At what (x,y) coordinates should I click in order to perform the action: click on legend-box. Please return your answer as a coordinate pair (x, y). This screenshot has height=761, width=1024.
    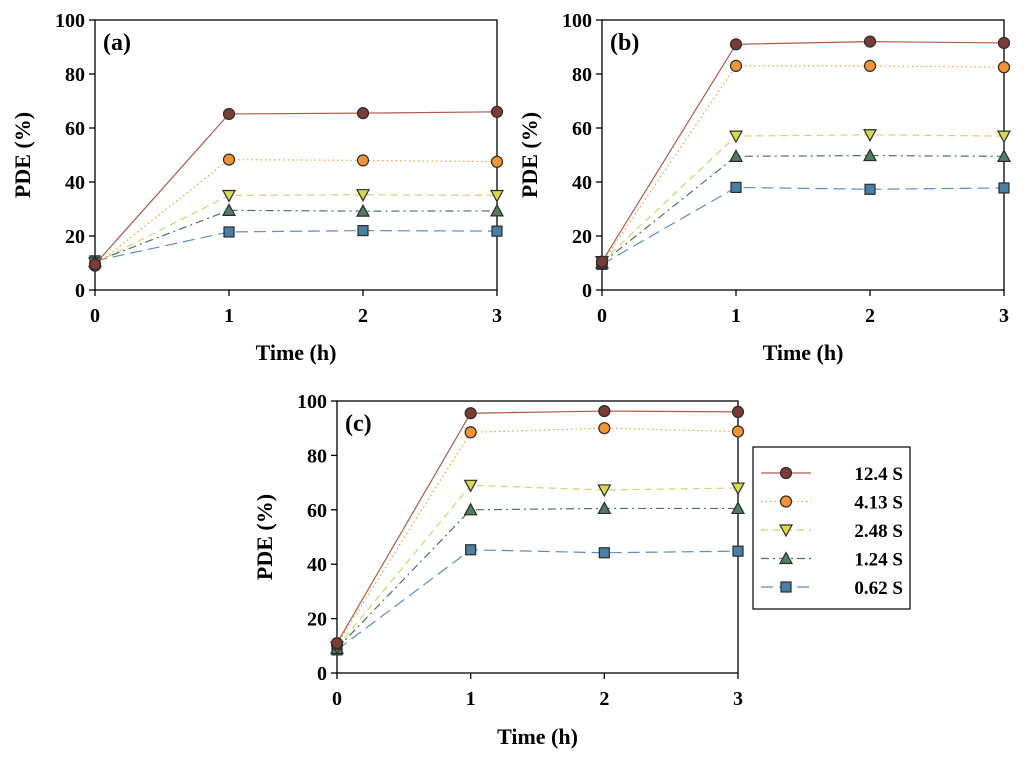
    Looking at the image, I should click on (831, 528).